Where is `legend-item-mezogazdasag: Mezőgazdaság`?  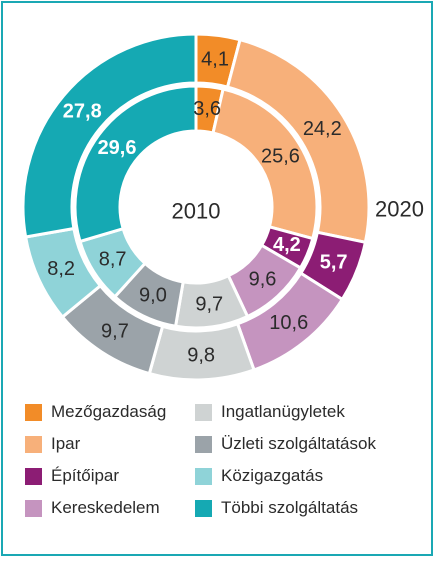
legend-item-mezogazdasag: Mezőgazdaság is located at coordinates (95, 412).